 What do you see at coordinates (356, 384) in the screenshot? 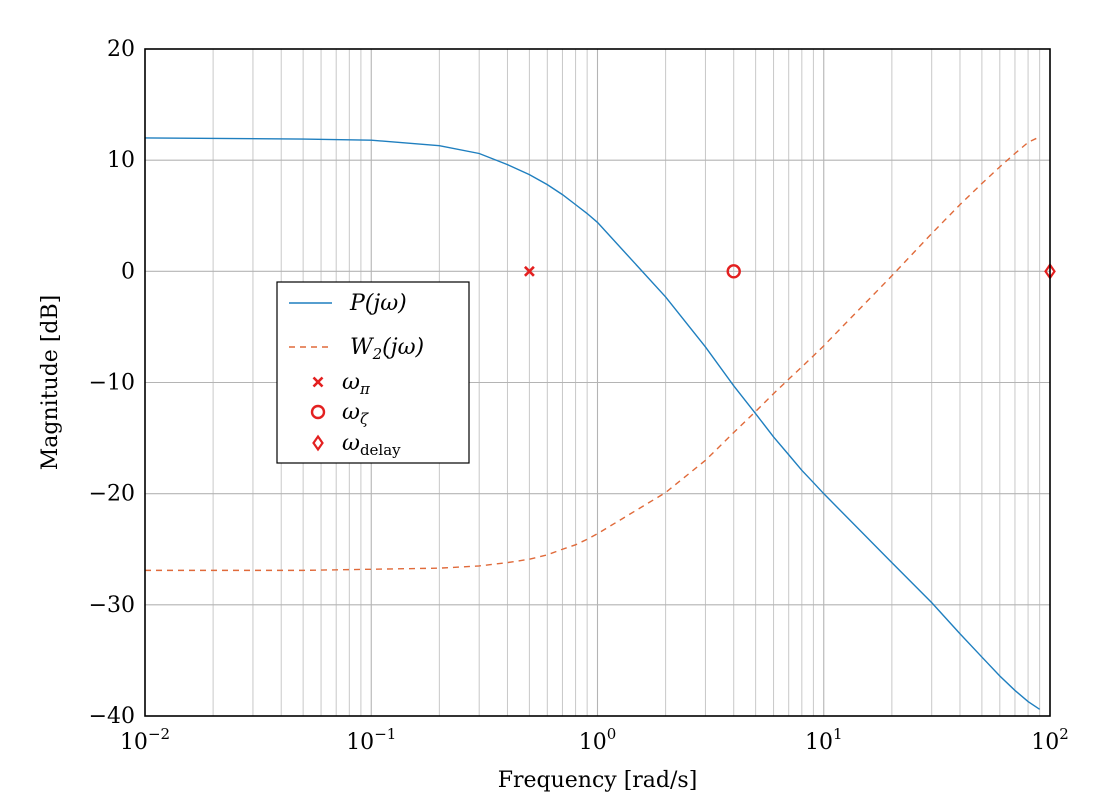
I see `legend-label: ωπ` at bounding box center [356, 384].